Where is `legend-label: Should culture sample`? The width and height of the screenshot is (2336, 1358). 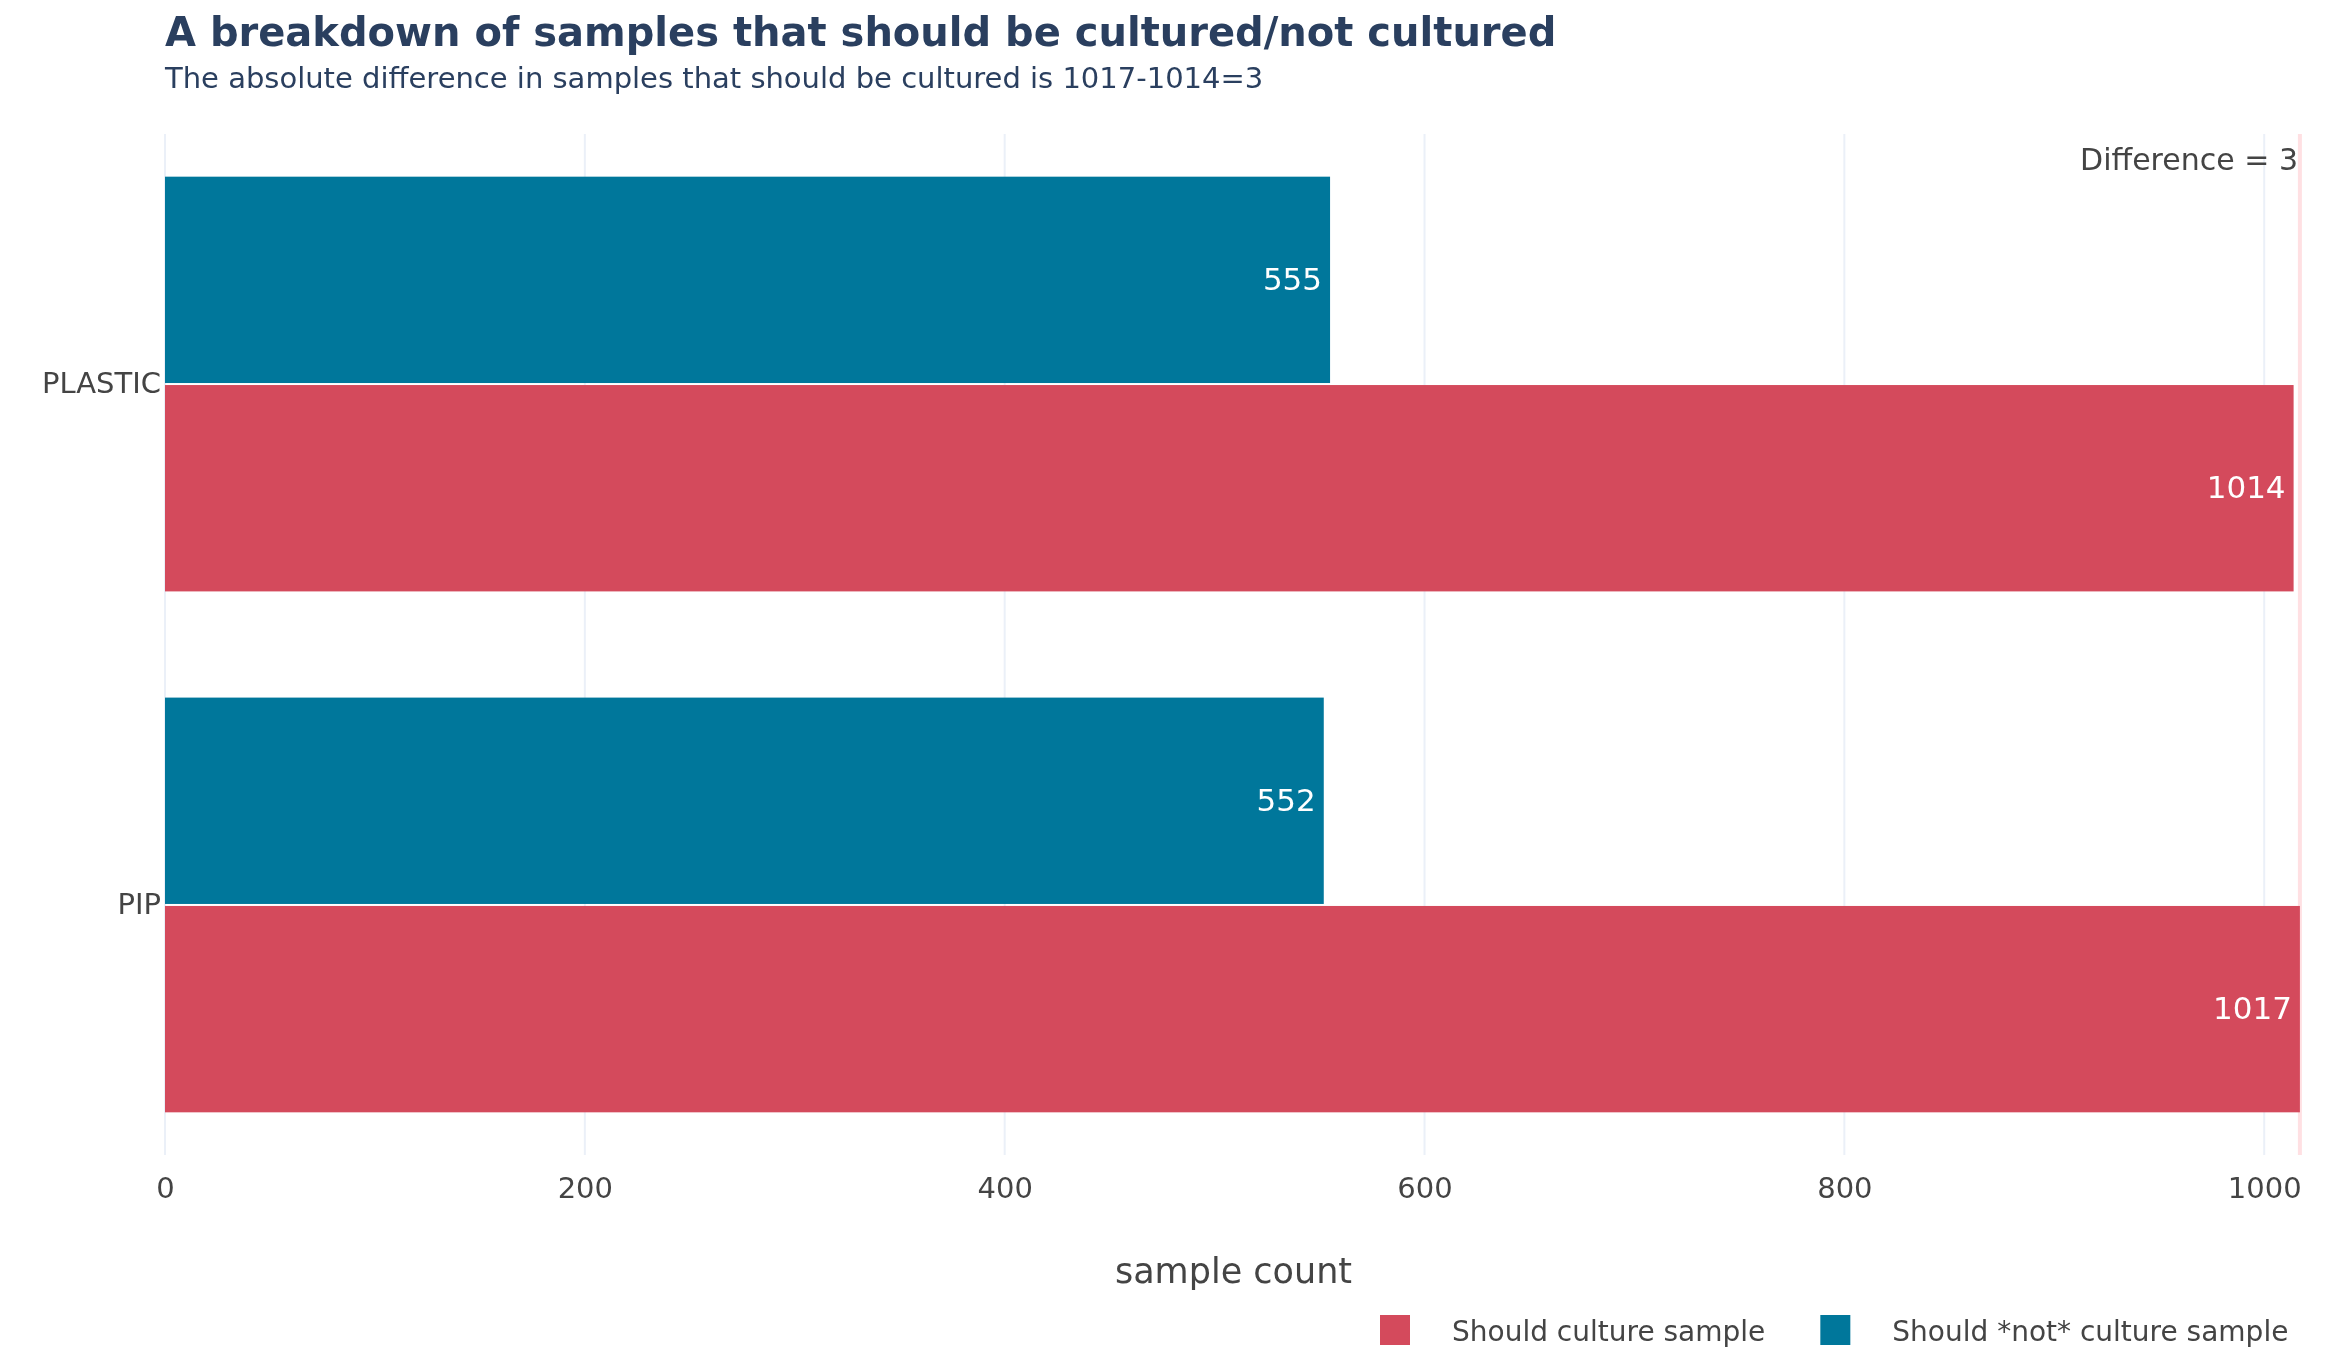
legend-label: Should culture sample is located at coordinates (1609, 1331).